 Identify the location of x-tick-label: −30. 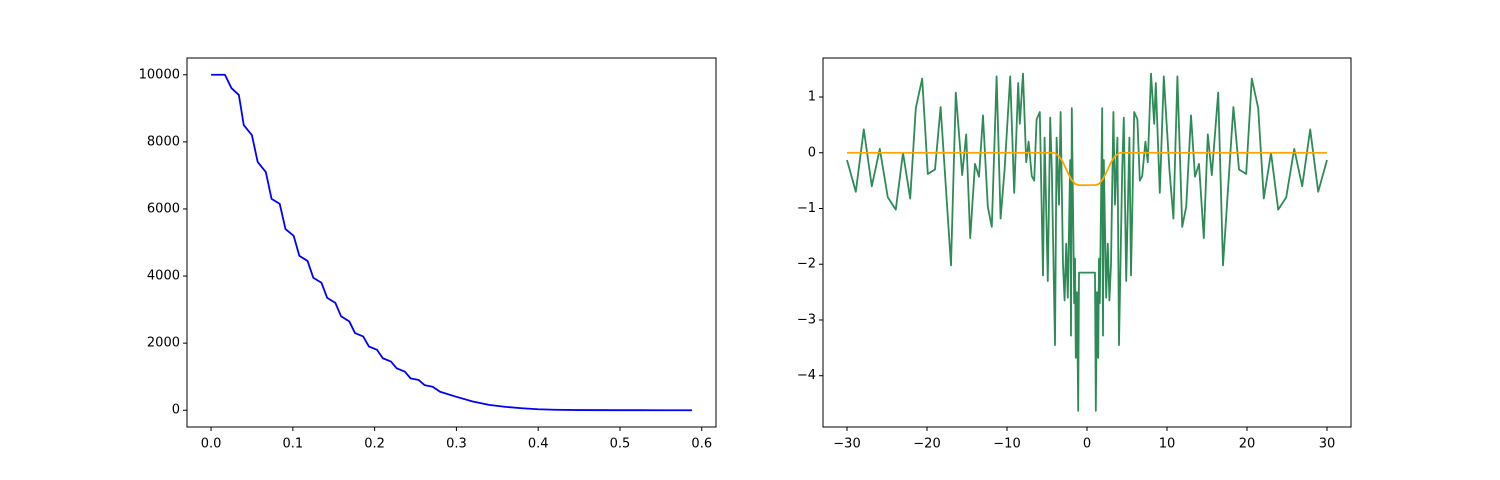
(846, 444).